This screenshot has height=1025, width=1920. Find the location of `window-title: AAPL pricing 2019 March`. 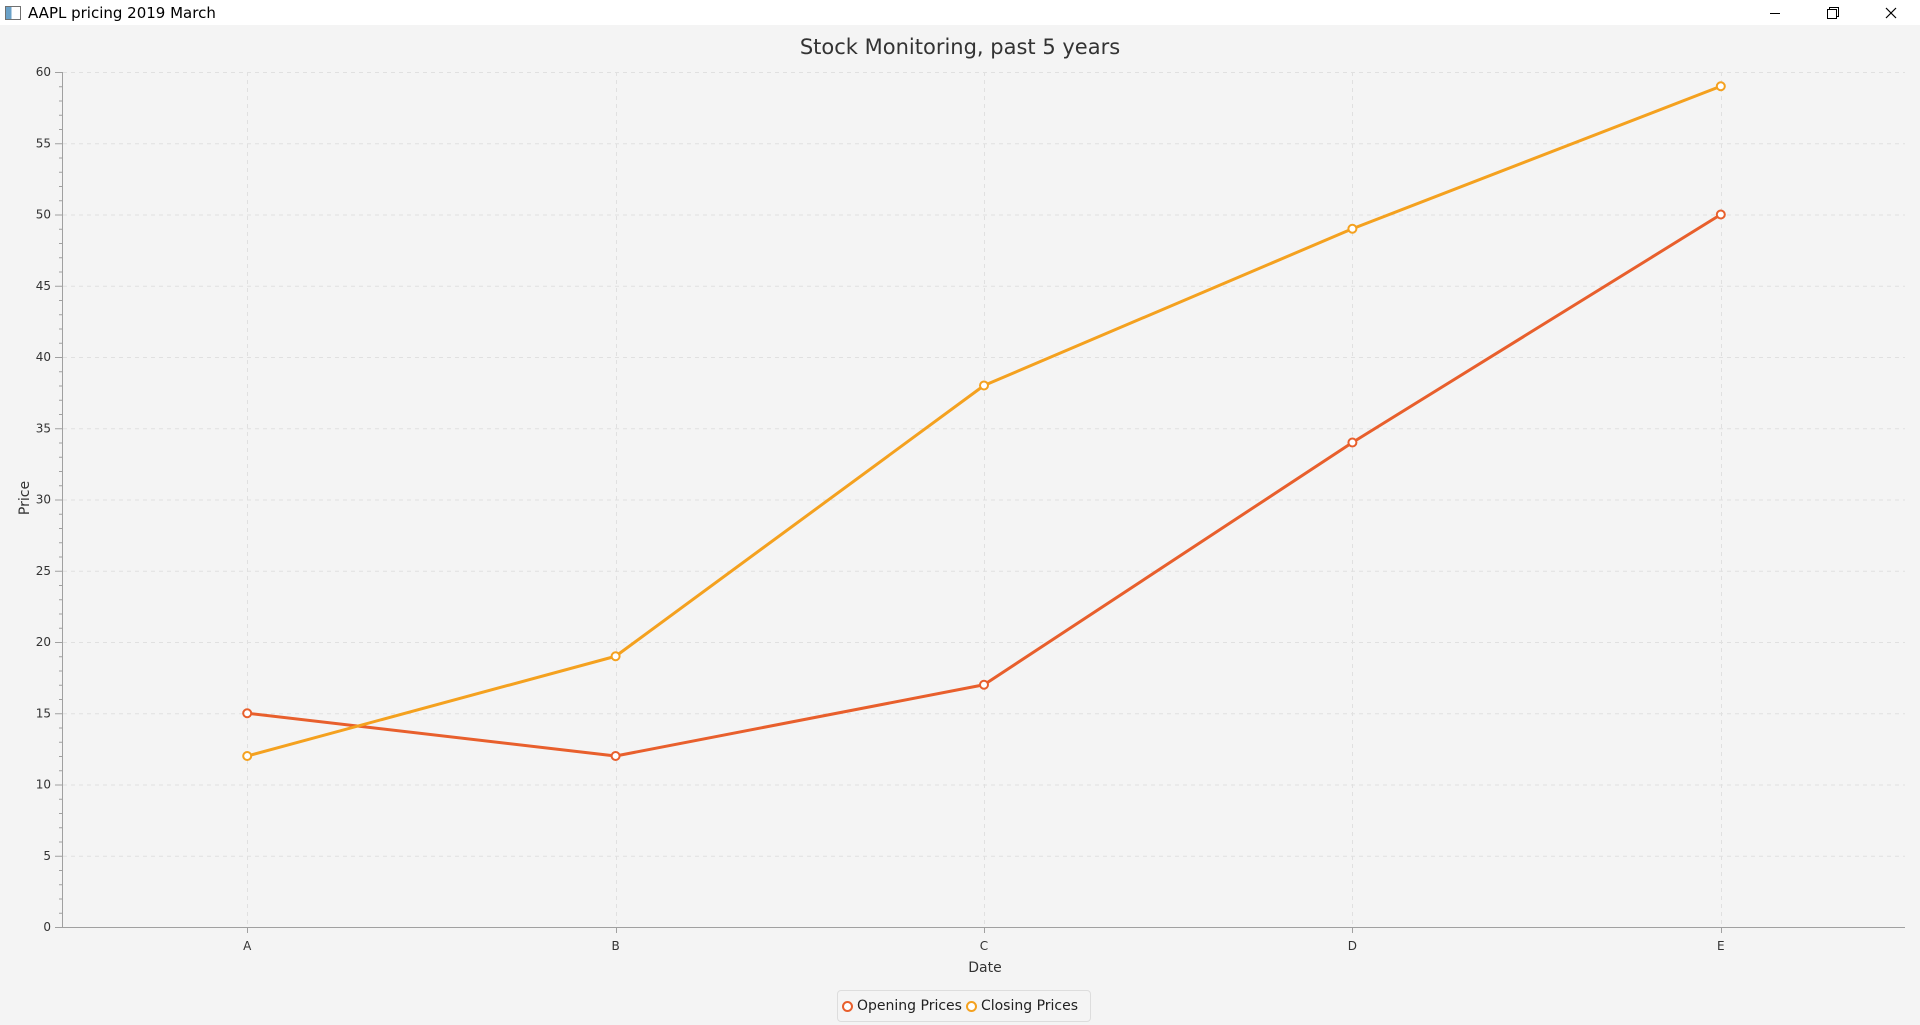

window-title: AAPL pricing 2019 March is located at coordinates (122, 12).